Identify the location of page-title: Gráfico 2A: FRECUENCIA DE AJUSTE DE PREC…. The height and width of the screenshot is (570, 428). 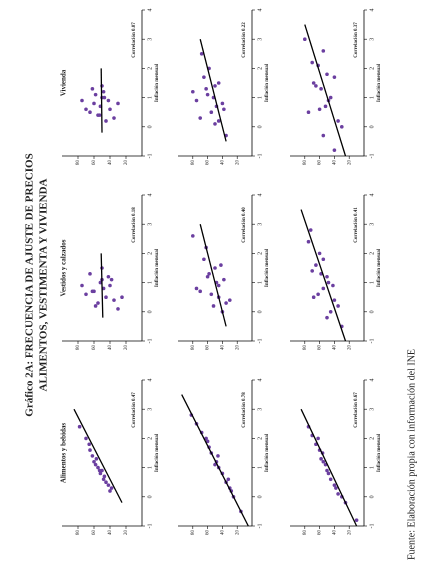
(30, 284).